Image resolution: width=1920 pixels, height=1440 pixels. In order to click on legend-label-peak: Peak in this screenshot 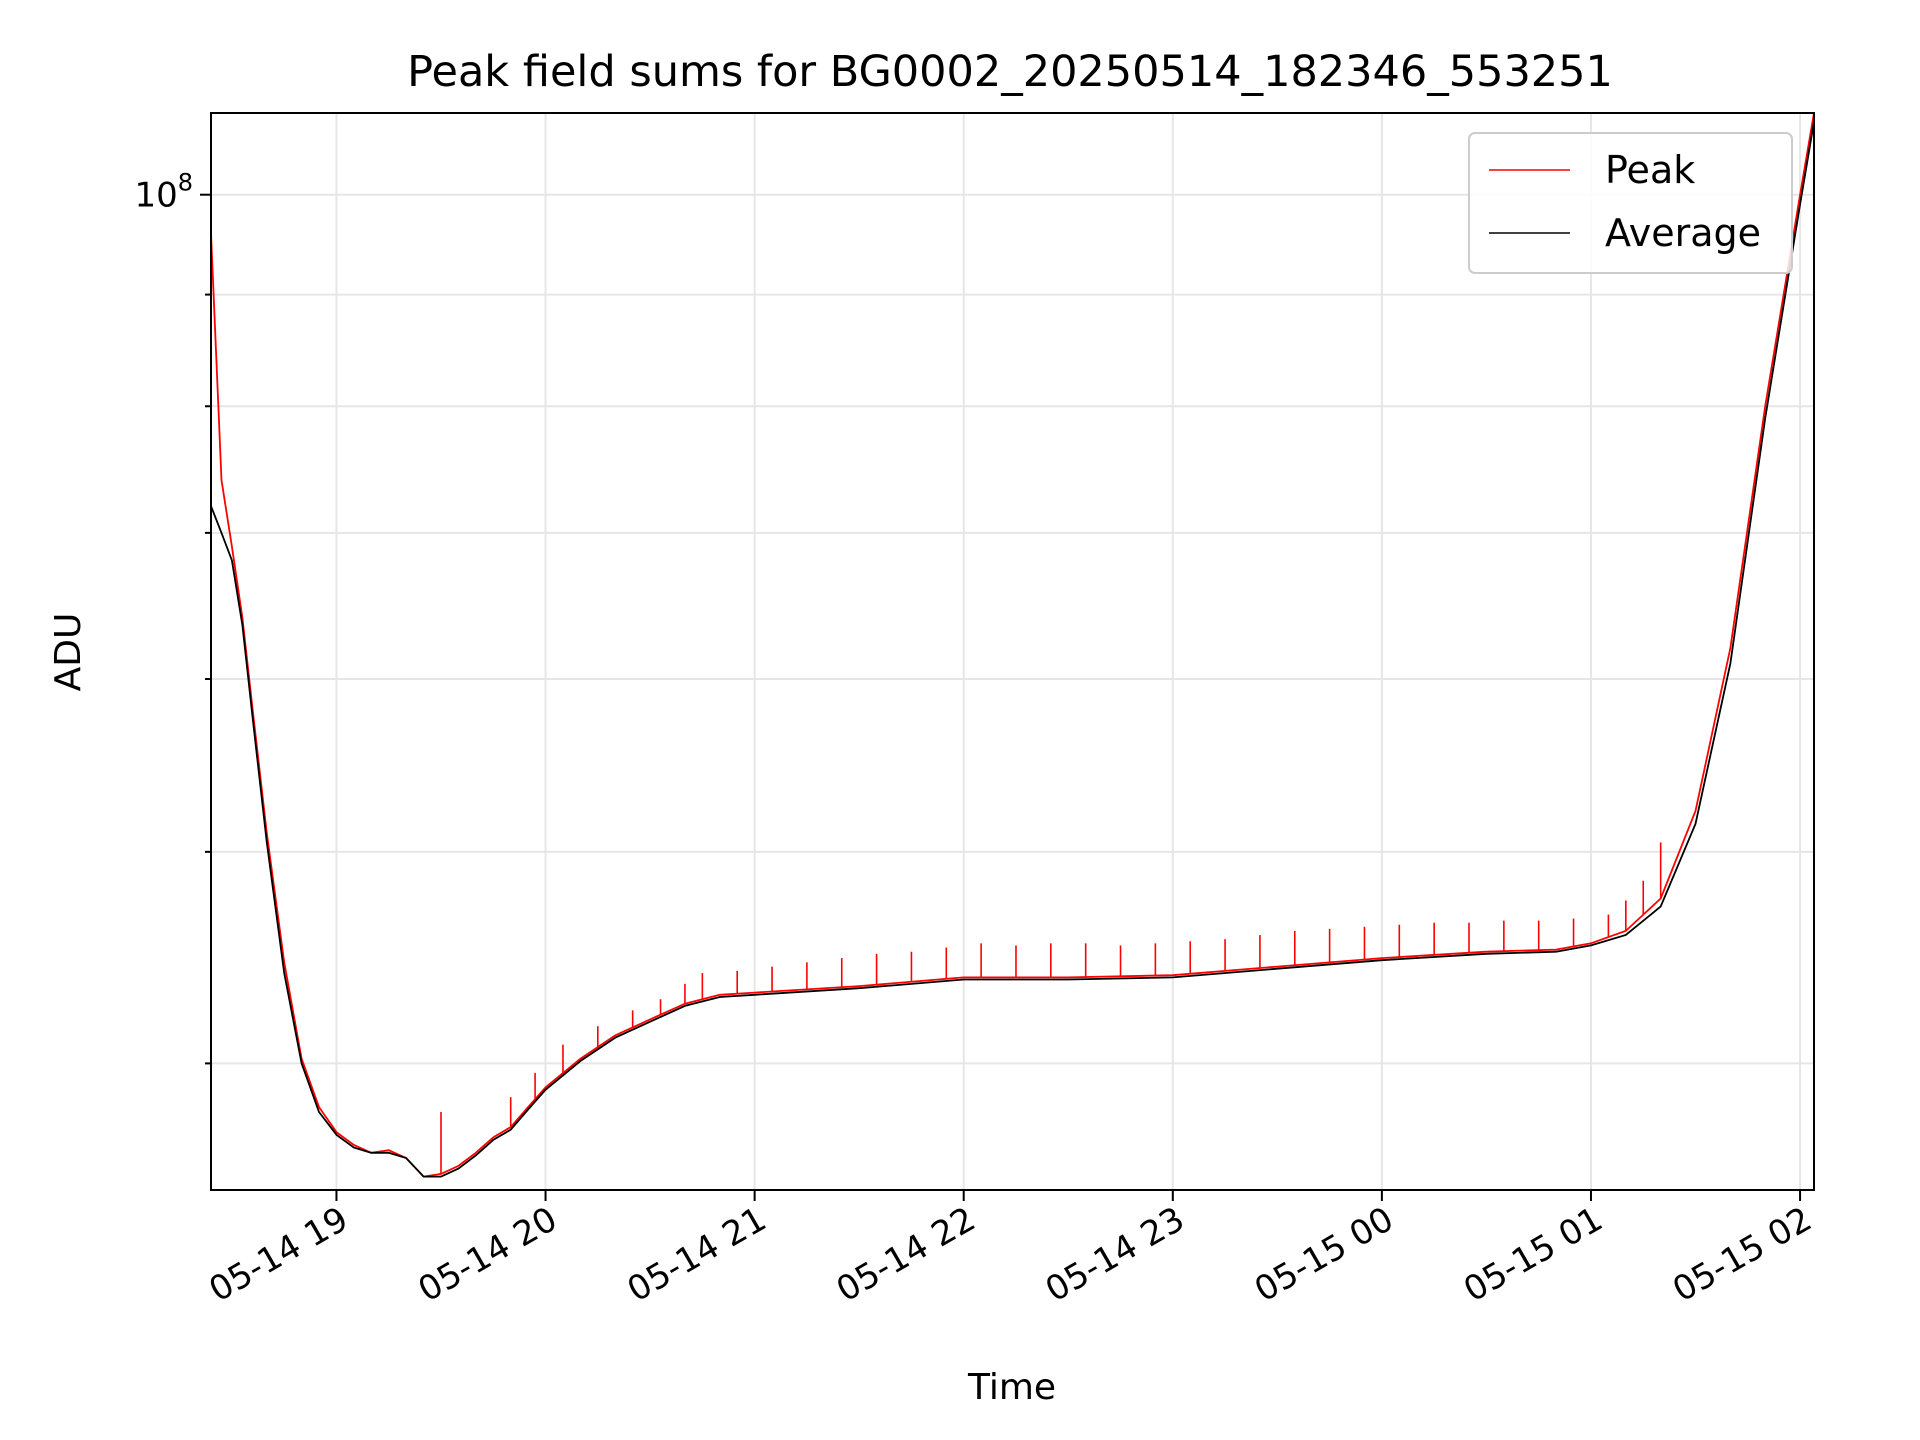, I will do `click(1650, 170)`.